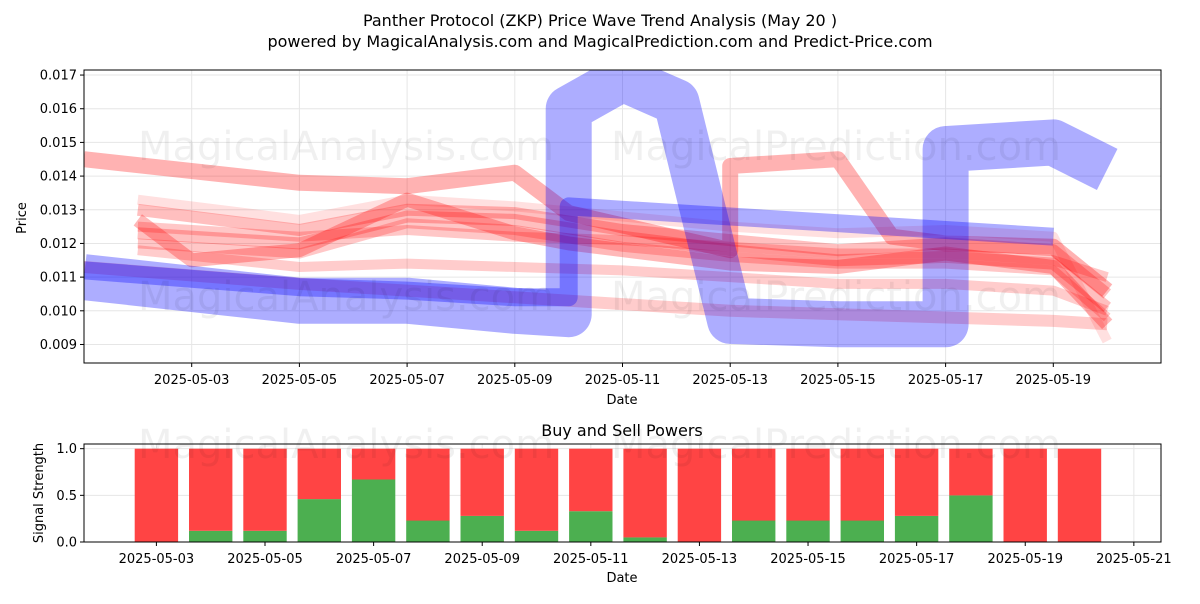 This screenshot has height=604, width=1200. What do you see at coordinates (346, 445) in the screenshot?
I see `watermark-analysis-bottom: MagicalAnalysis.com` at bounding box center [346, 445].